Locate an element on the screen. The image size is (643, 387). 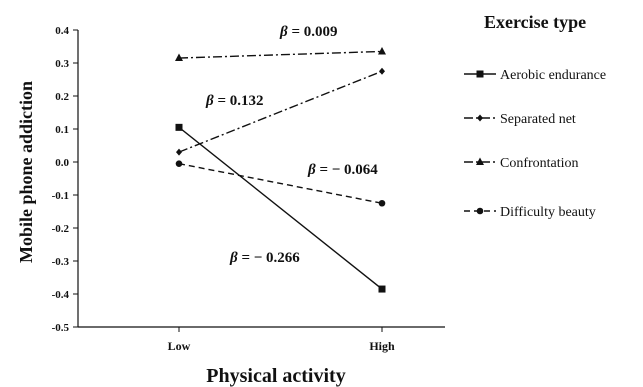
beta-value: = 0.009 is located at coordinates (313, 32).